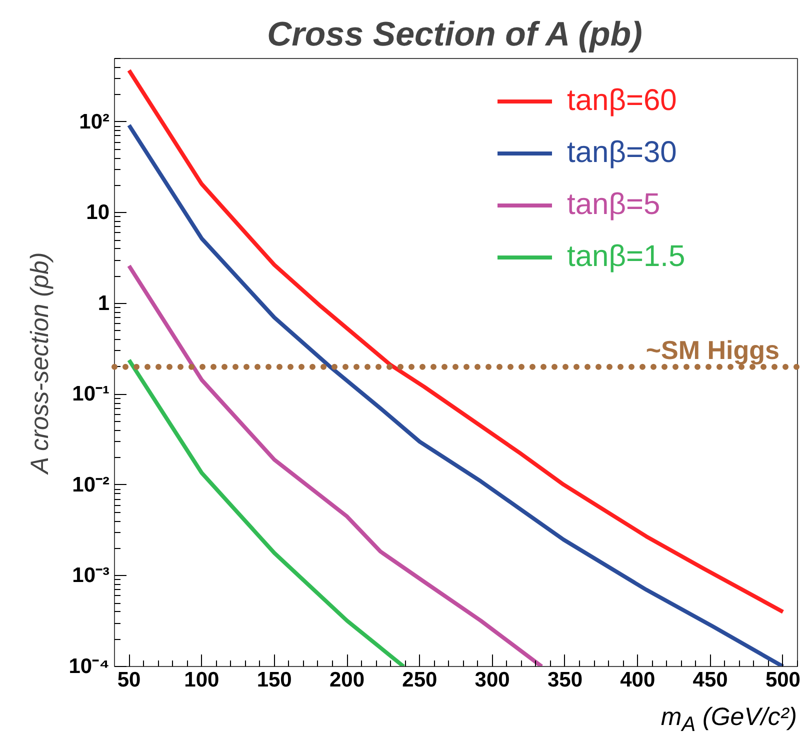 This screenshot has width=812, height=737. Describe the element at coordinates (638, 680) in the screenshot. I see `x-tick-label: 400` at that location.